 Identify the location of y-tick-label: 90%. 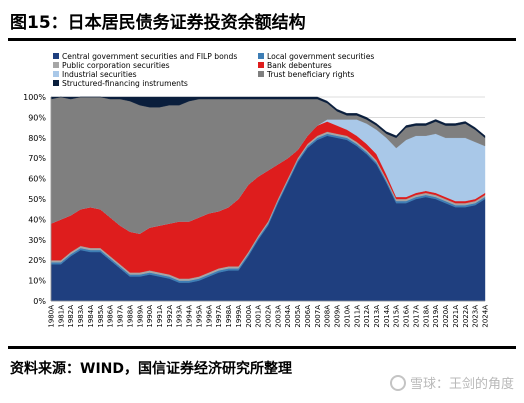
(37, 117).